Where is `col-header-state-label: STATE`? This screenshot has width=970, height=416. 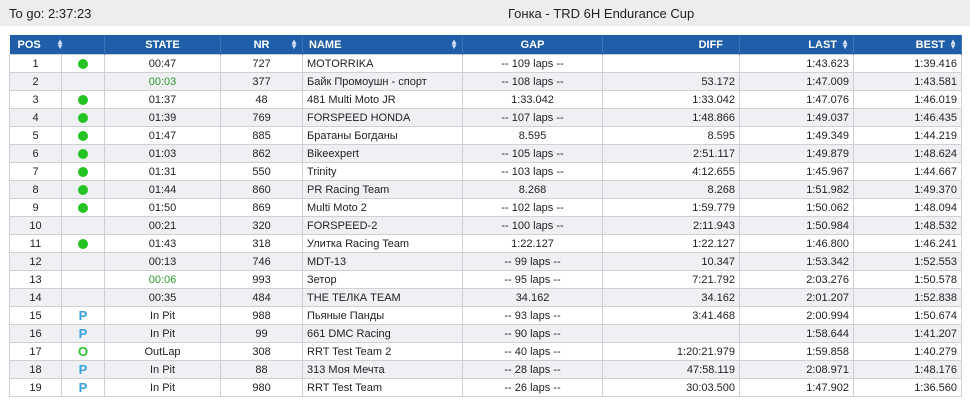
col-header-state-label: STATE is located at coordinates (162, 44).